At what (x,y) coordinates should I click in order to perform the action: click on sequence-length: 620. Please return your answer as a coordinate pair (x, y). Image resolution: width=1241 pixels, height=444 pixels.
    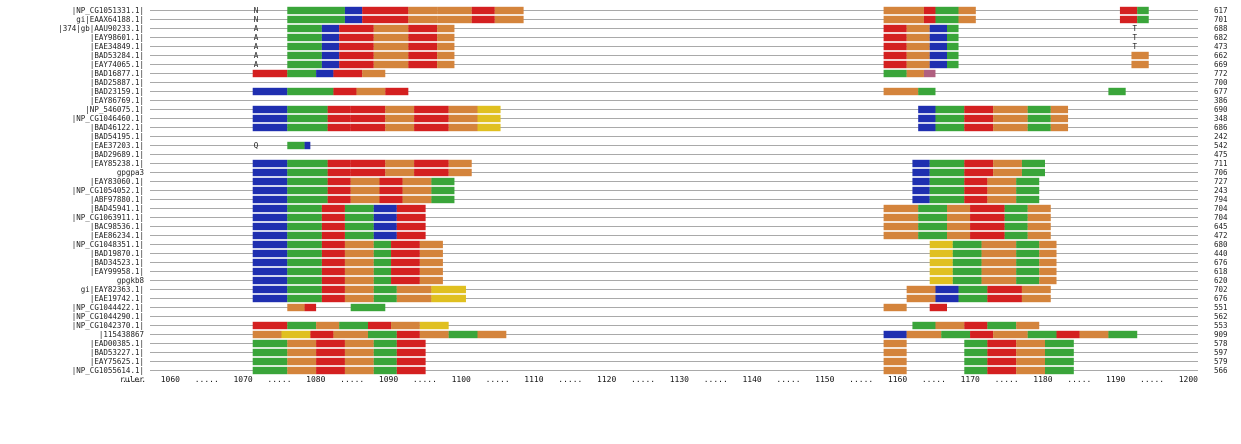
    Looking at the image, I should click on (1221, 280).